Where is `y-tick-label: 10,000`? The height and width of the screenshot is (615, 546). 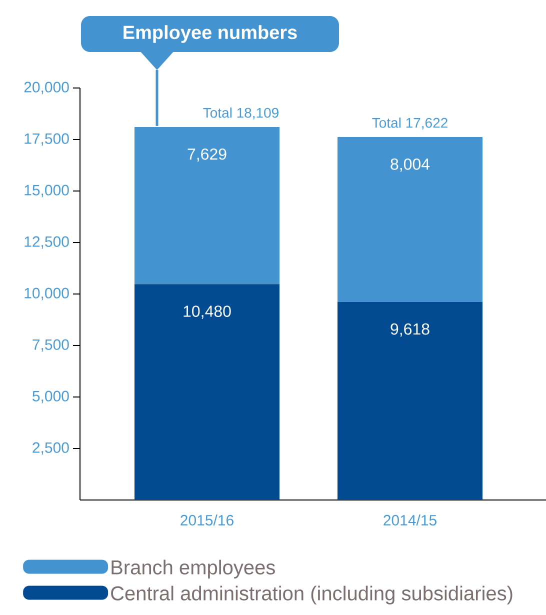 y-tick-label: 10,000 is located at coordinates (46, 294).